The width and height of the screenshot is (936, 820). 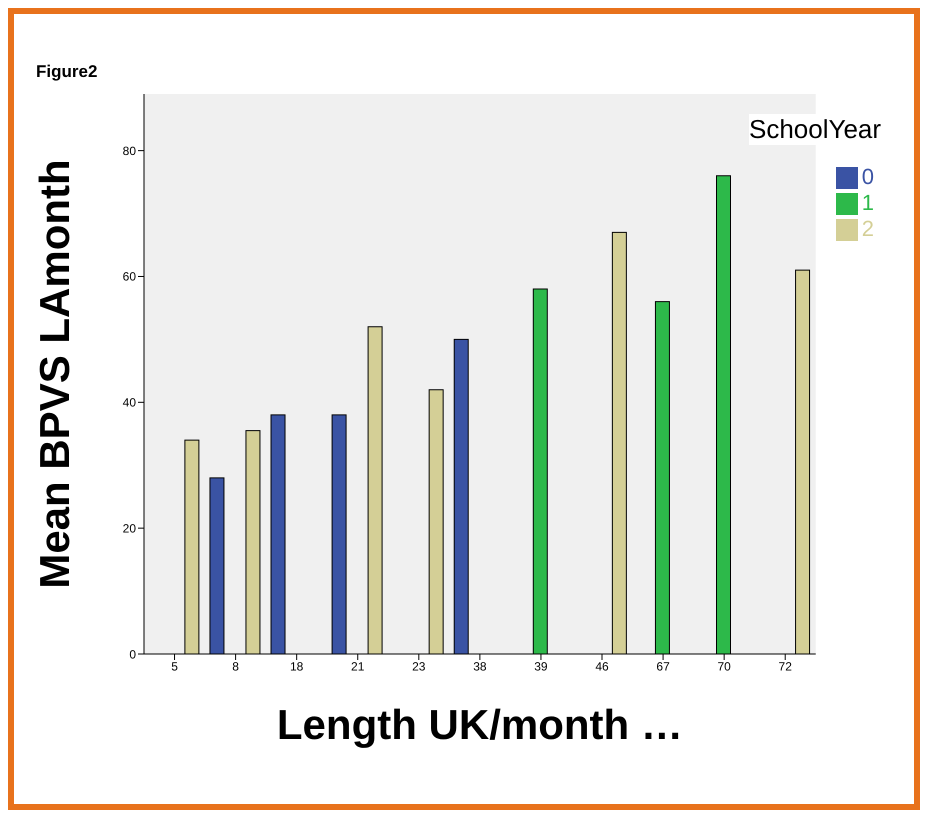 I want to click on x-tick-label: 39, so click(x=541, y=667).